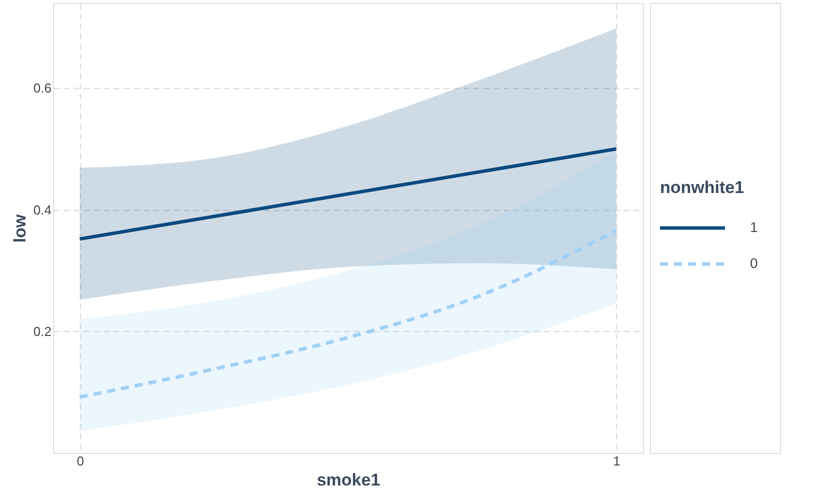 The width and height of the screenshot is (837, 497). What do you see at coordinates (20, 228) in the screenshot?
I see `y-axis-title: low` at bounding box center [20, 228].